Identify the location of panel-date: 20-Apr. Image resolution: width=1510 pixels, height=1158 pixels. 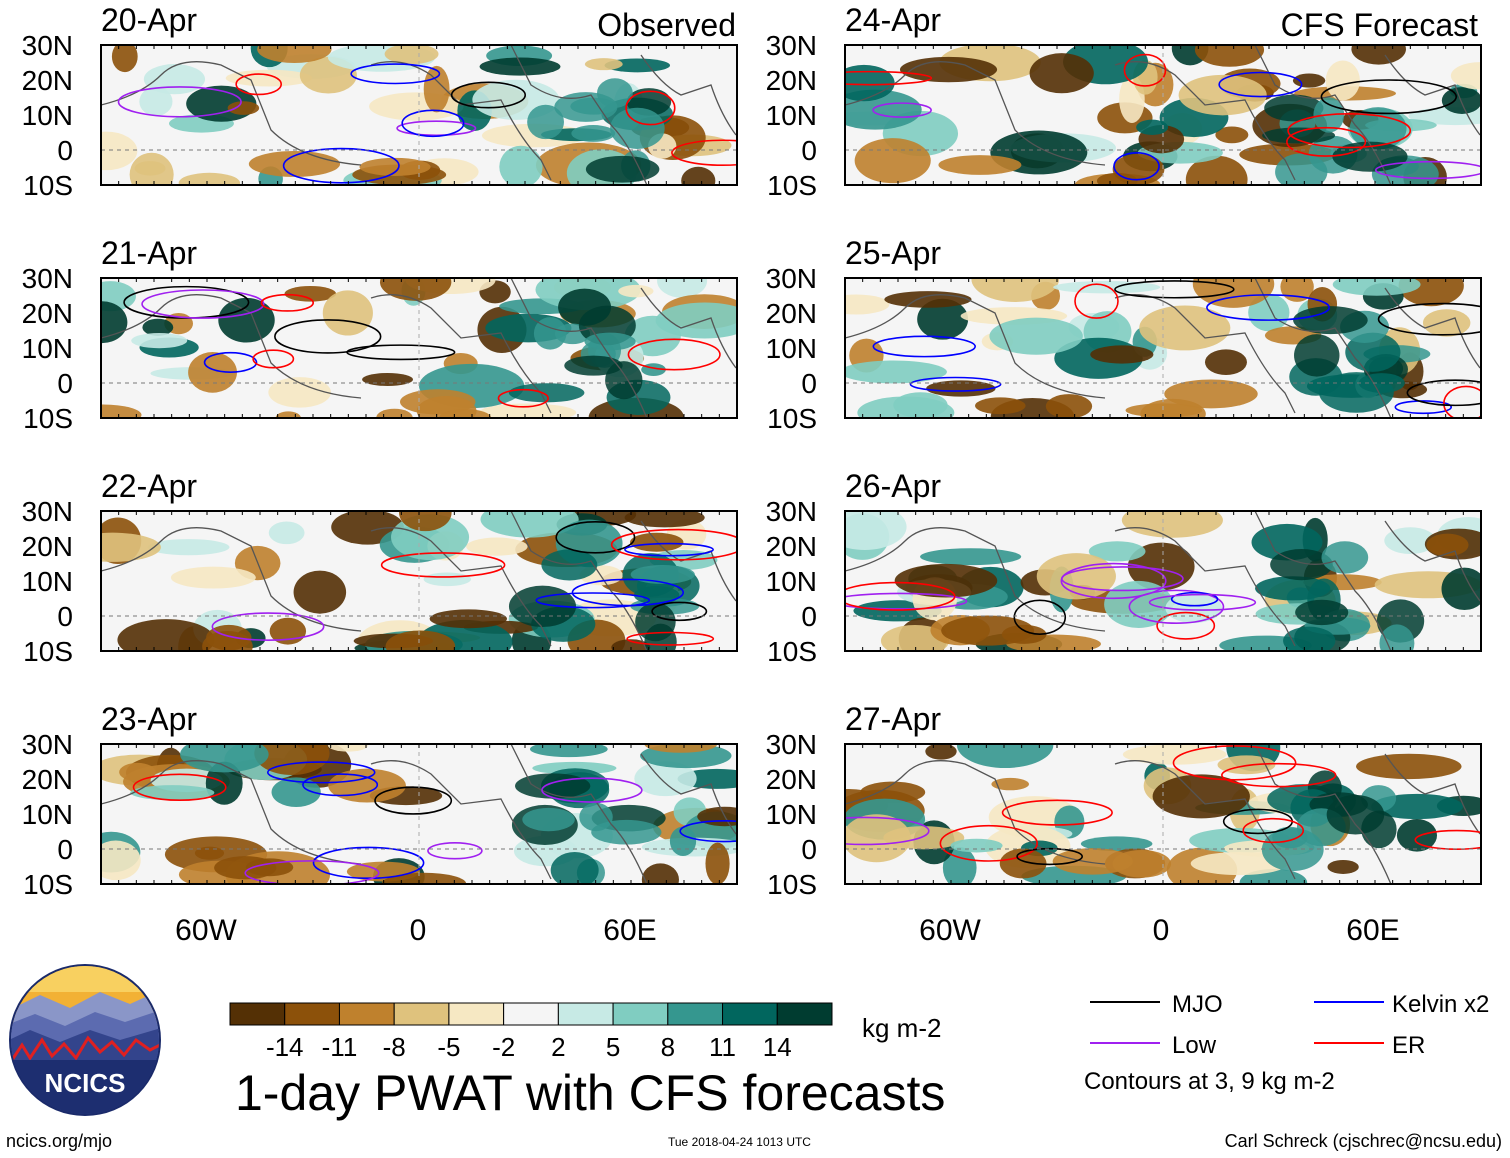
(149, 20).